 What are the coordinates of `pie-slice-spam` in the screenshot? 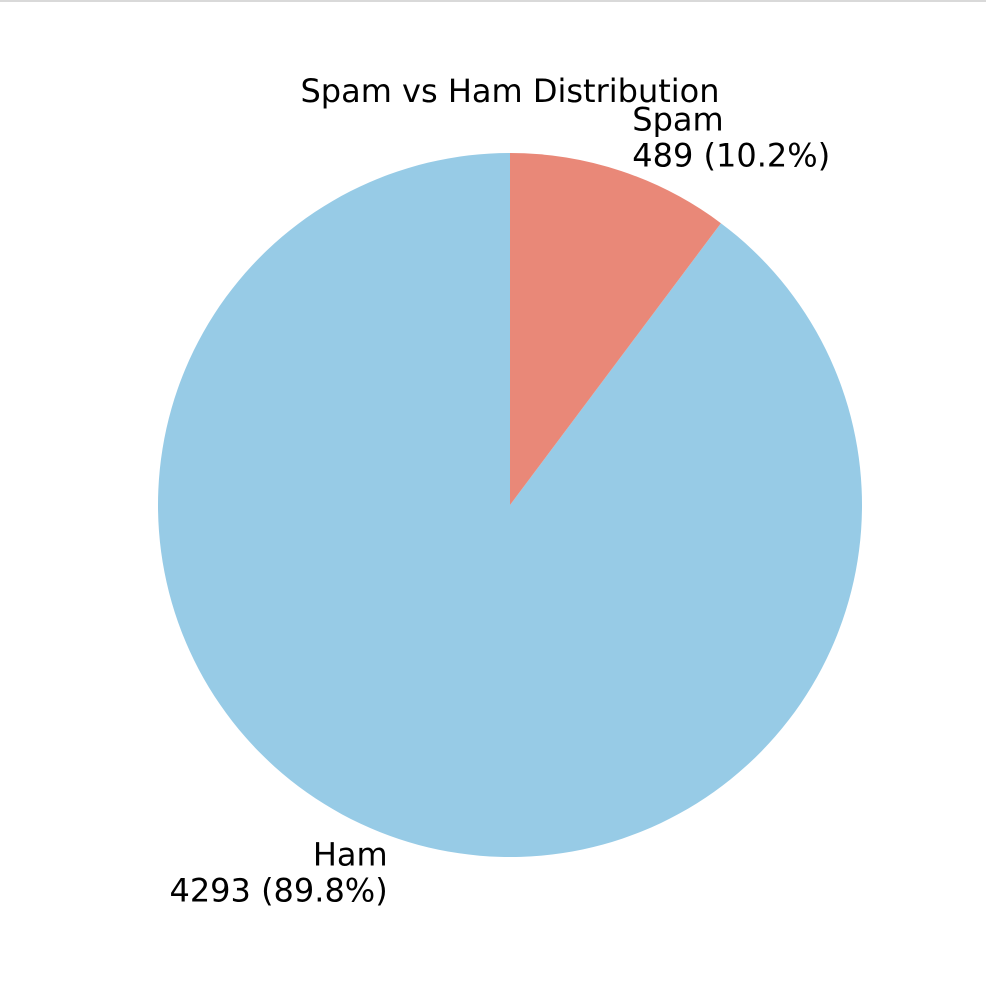 It's located at (615, 329).